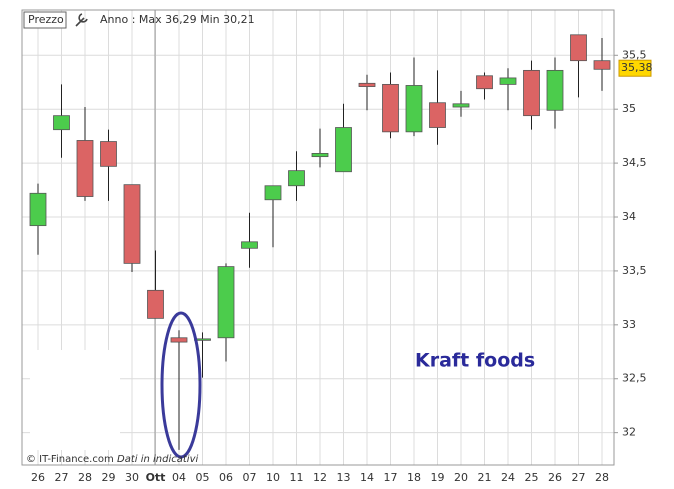  I want to click on source-note: Dati in indicativi, so click(157, 459).